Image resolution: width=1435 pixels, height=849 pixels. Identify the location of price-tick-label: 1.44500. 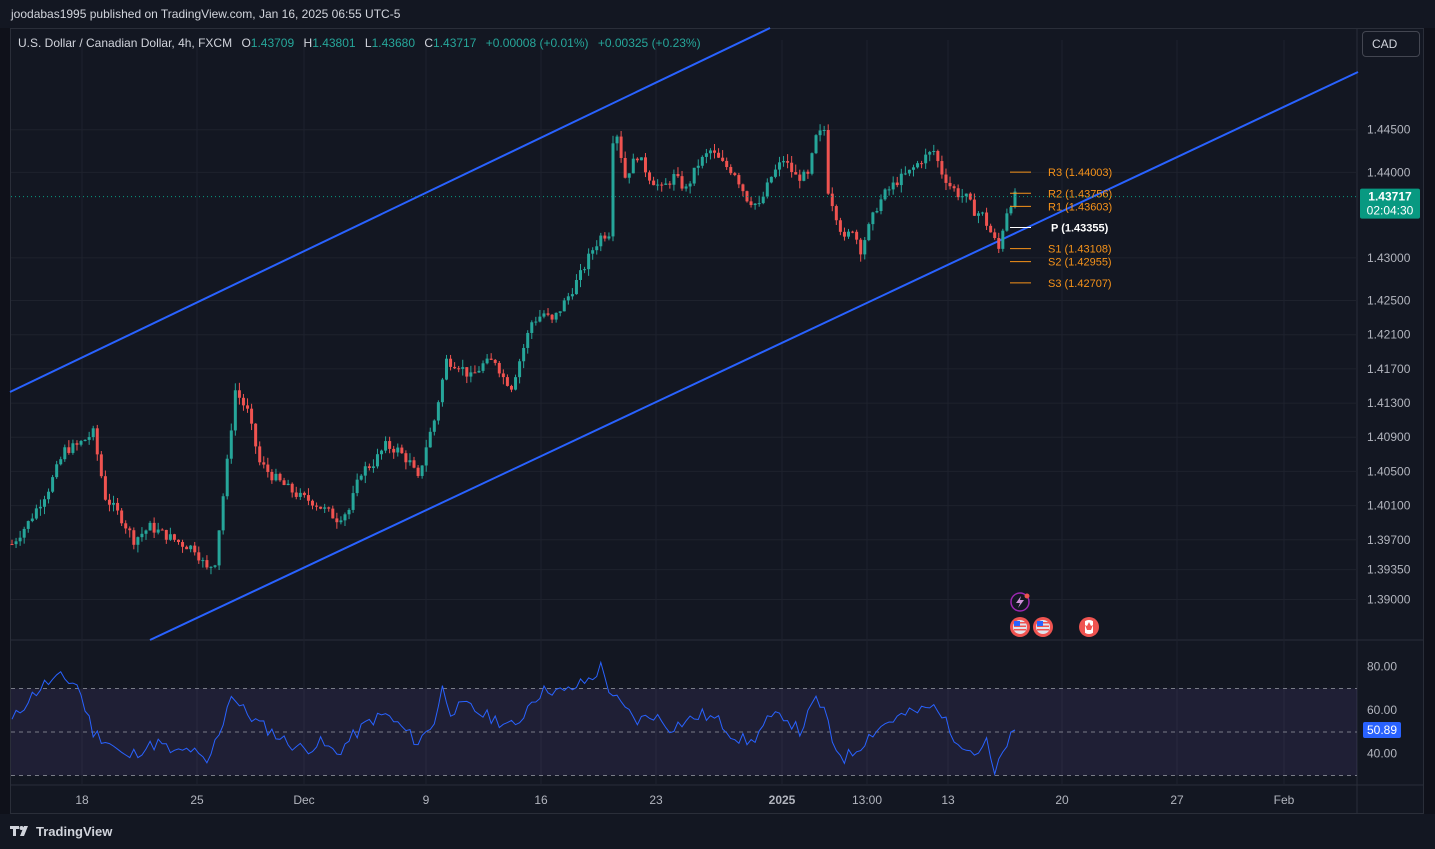
(1389, 130).